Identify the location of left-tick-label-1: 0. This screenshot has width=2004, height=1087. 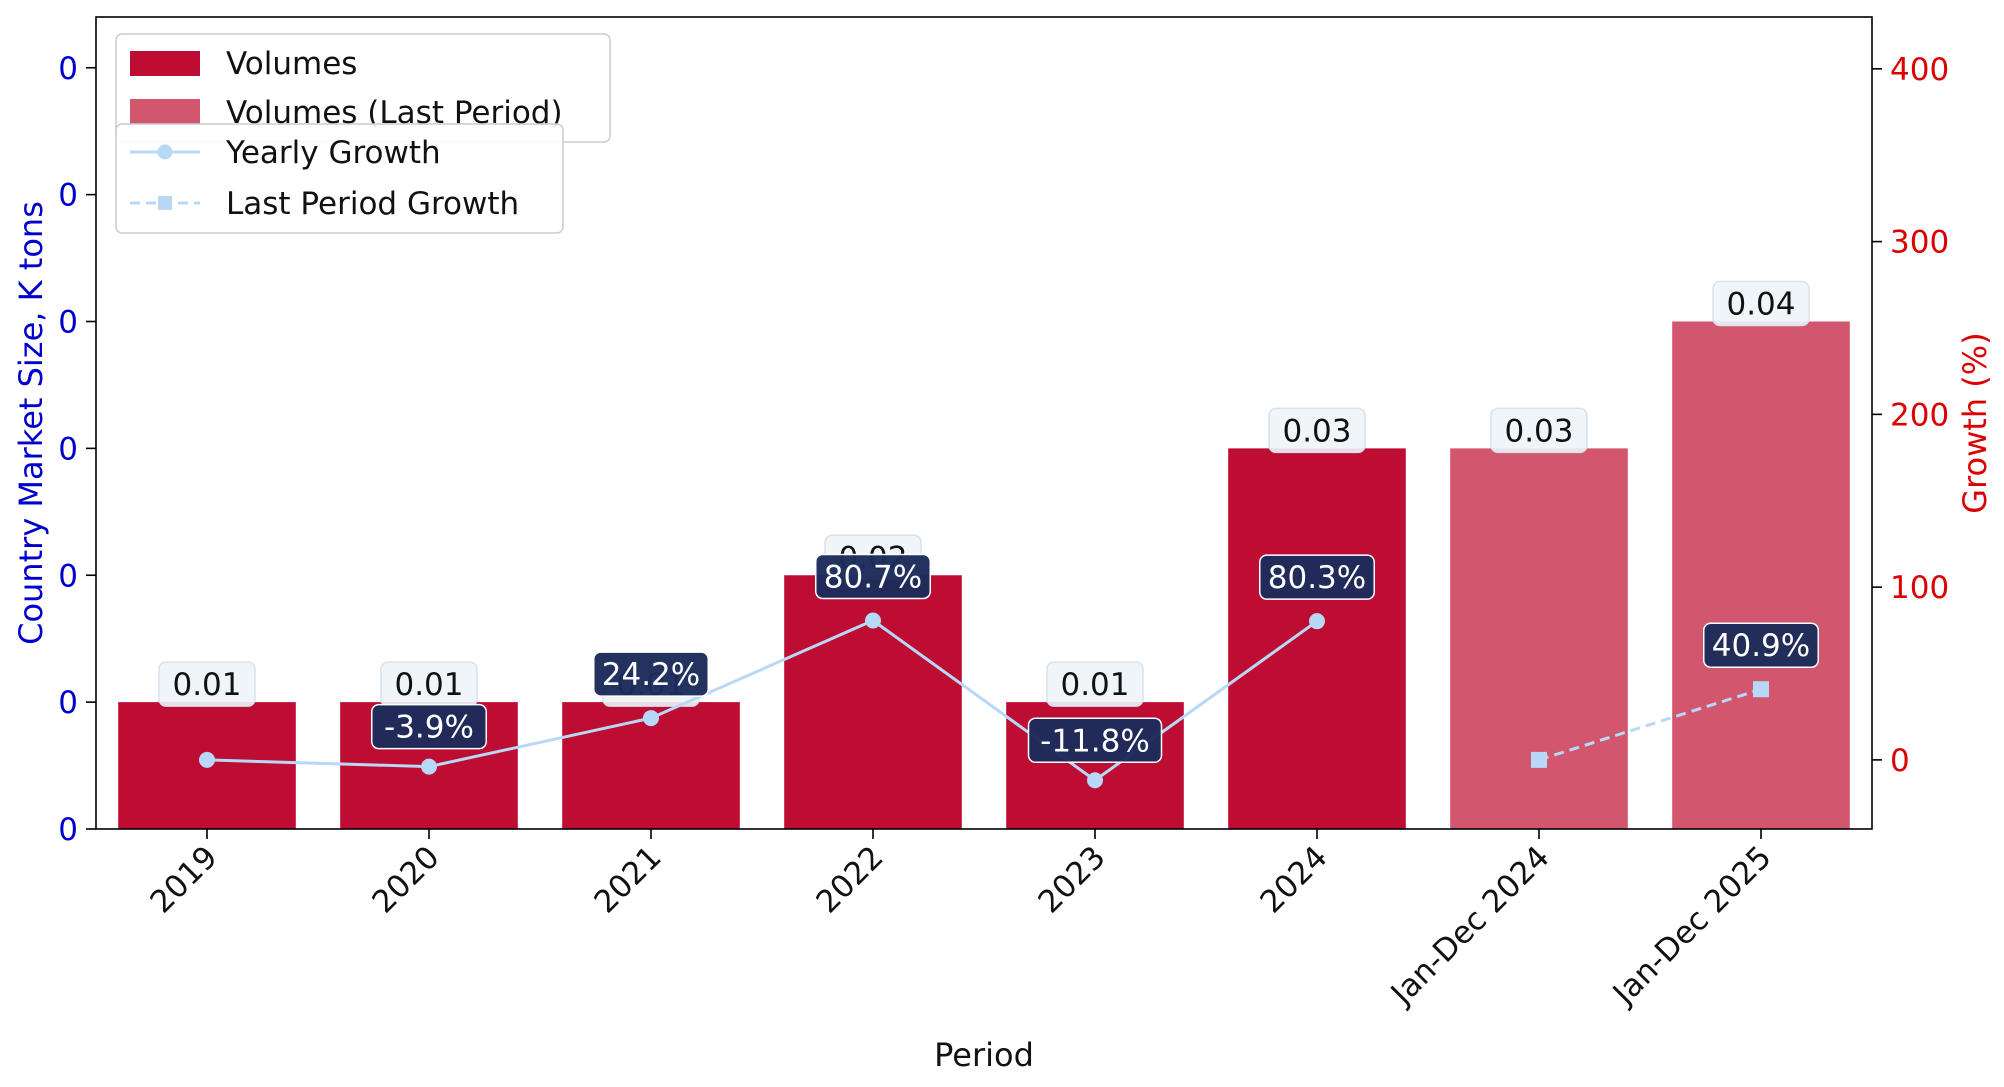
(68, 703).